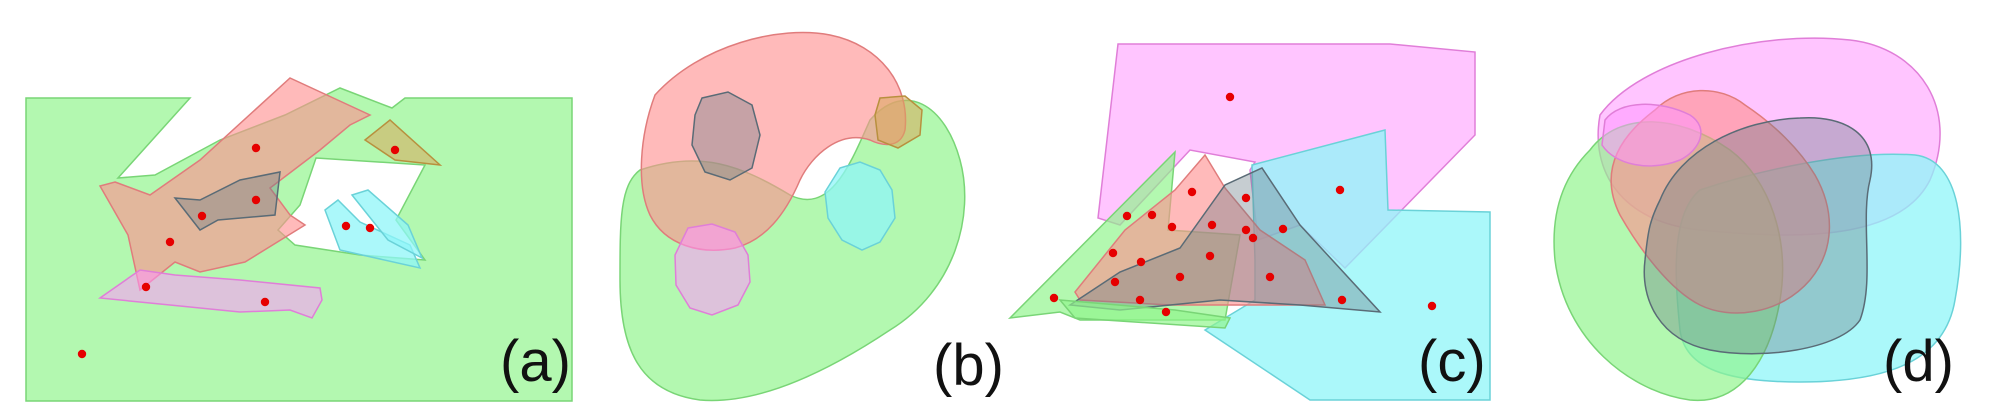 The image size is (2001, 413). What do you see at coordinates (712, 269) in the screenshot?
I see `magenta-blob` at bounding box center [712, 269].